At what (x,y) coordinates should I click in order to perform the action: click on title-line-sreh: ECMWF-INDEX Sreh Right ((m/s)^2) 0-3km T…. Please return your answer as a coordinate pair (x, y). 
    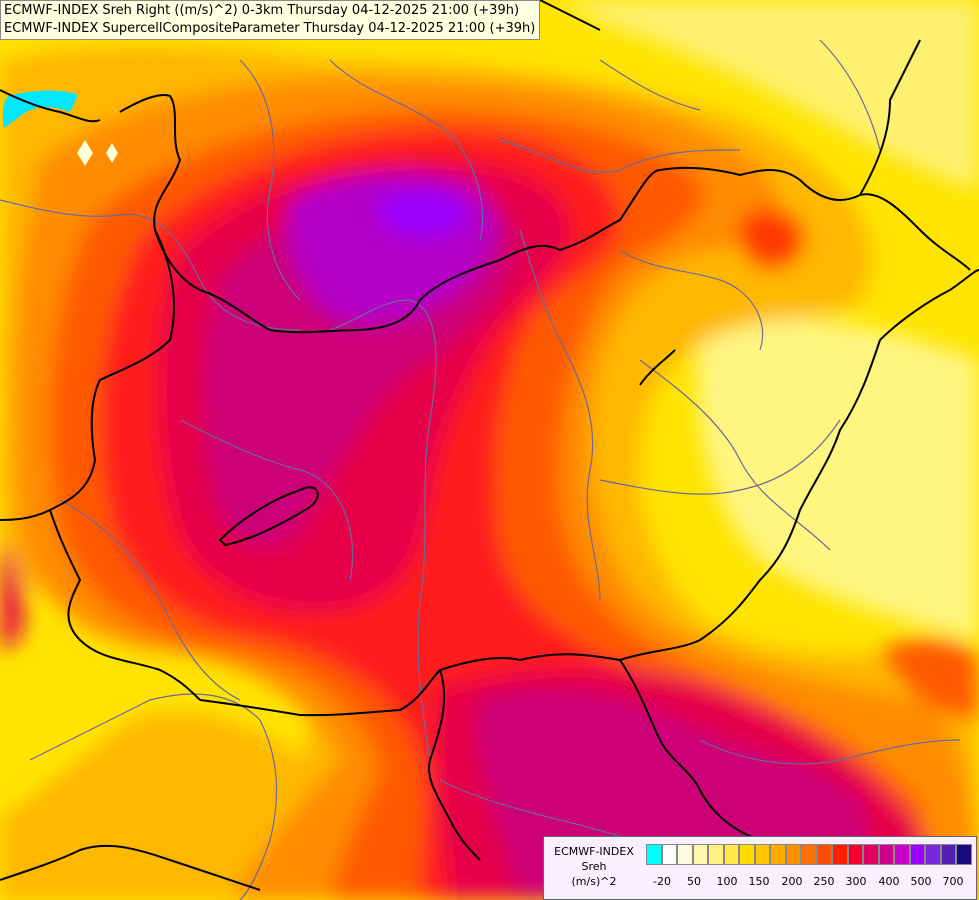
    Looking at the image, I should click on (262, 10).